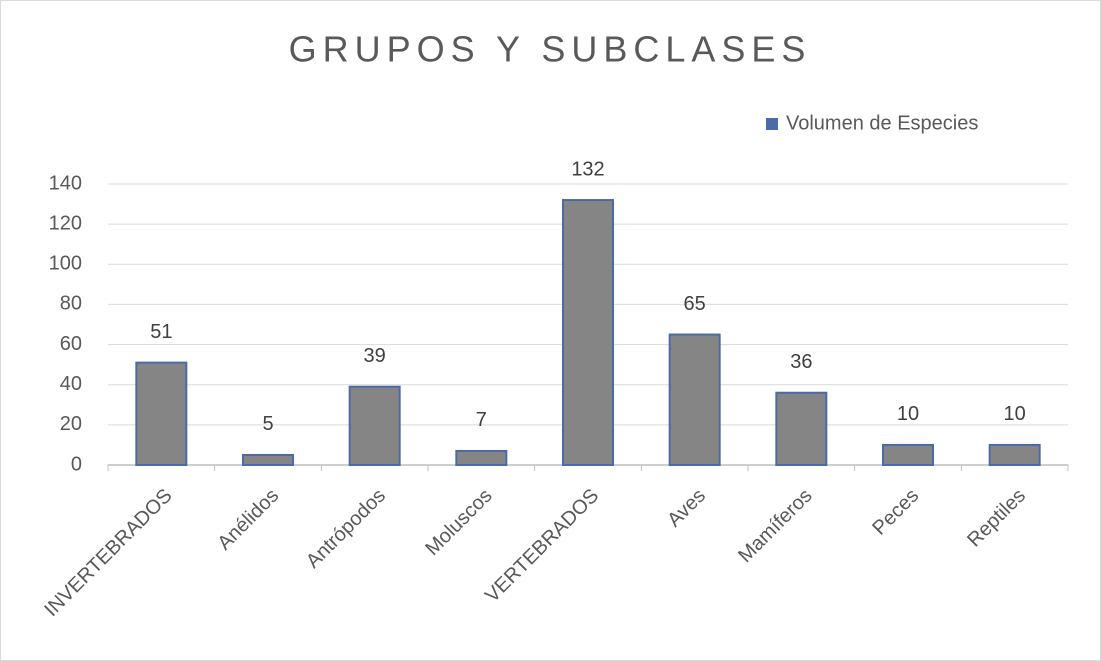 The image size is (1101, 661). What do you see at coordinates (481, 420) in the screenshot?
I see `value-label: 7` at bounding box center [481, 420].